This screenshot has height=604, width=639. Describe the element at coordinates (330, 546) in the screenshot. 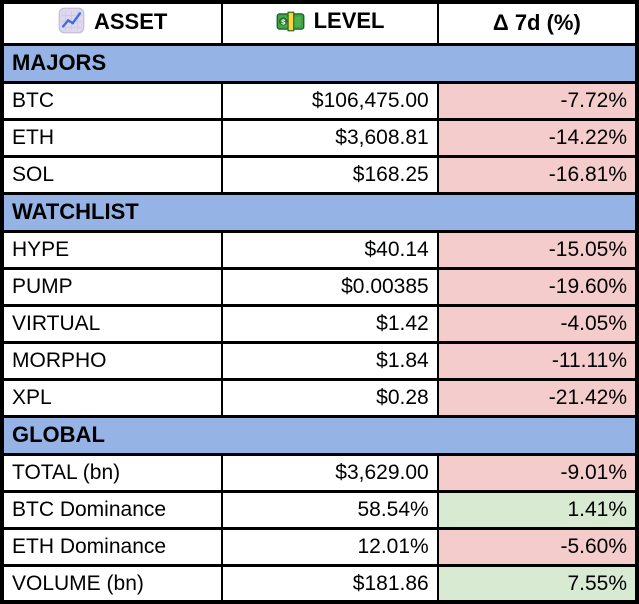

I see `level-cell: 12.01%` at that location.